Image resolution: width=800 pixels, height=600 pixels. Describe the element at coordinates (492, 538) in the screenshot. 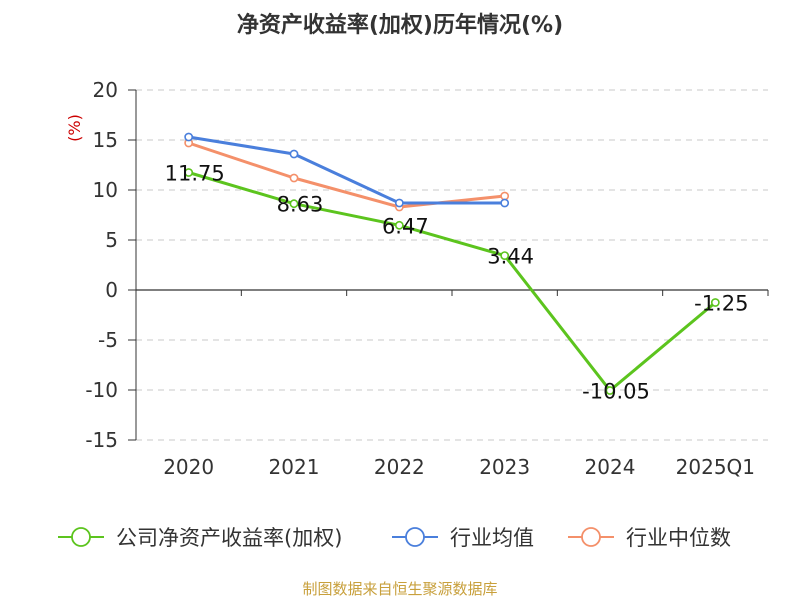

I see `legend-label: 行业均值` at that location.